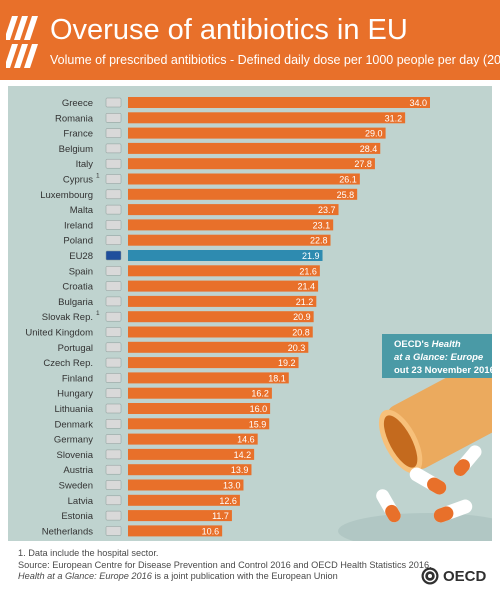  I want to click on value-label: 21.4, so click(307, 287).